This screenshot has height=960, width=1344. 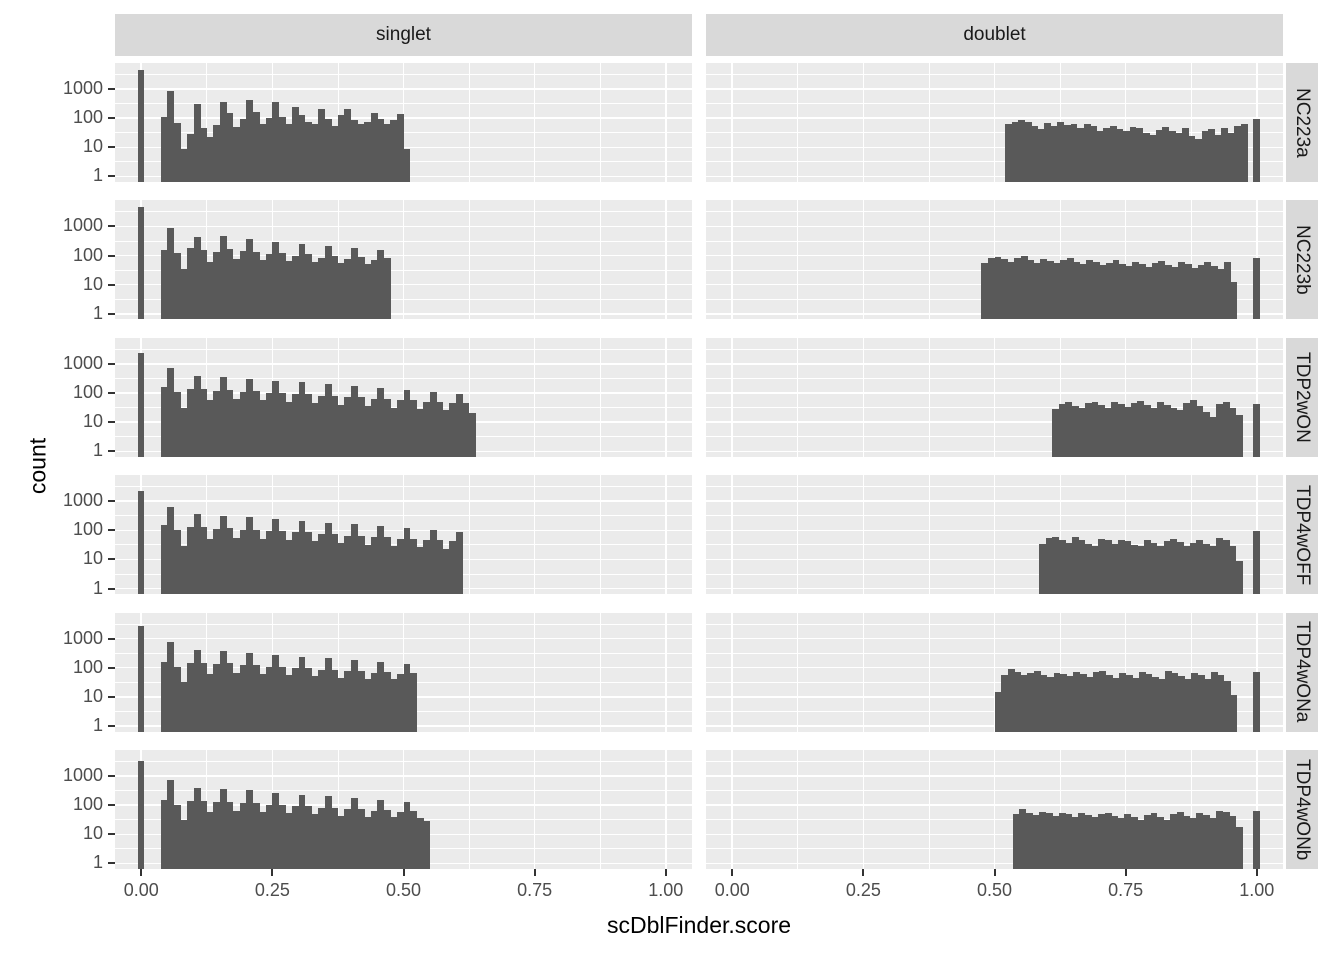 I want to click on facet-strip-col-singlet: singlet, so click(x=403, y=35).